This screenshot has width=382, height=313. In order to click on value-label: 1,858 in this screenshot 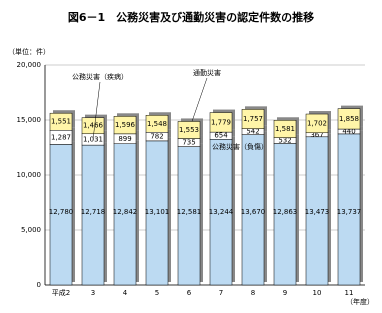, I will do `click(349, 119)`.